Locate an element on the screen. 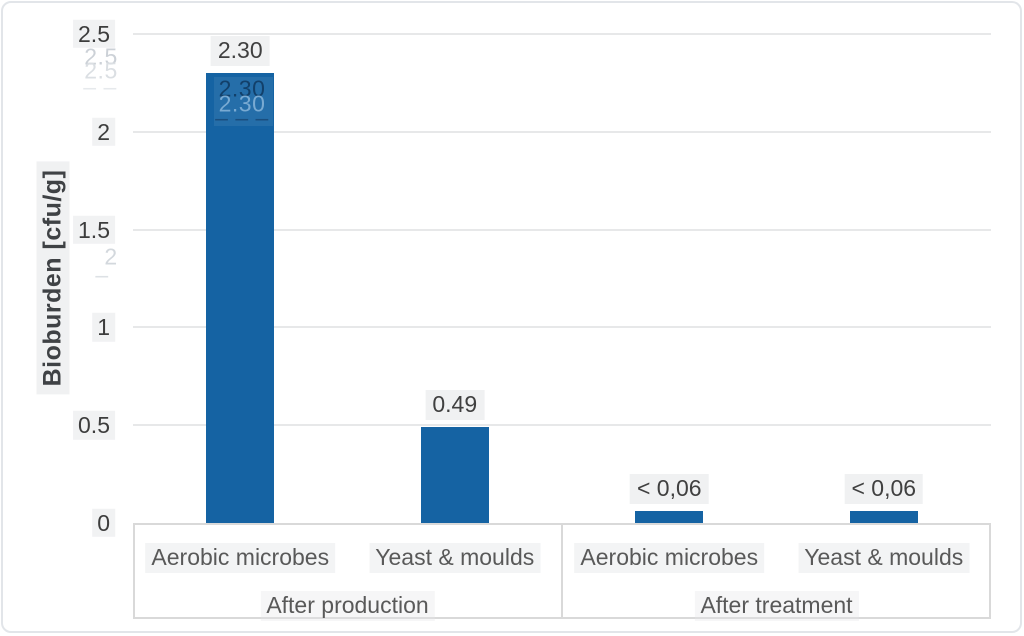 The height and width of the screenshot is (636, 1024). y-tick-label: 0 is located at coordinates (103, 523).